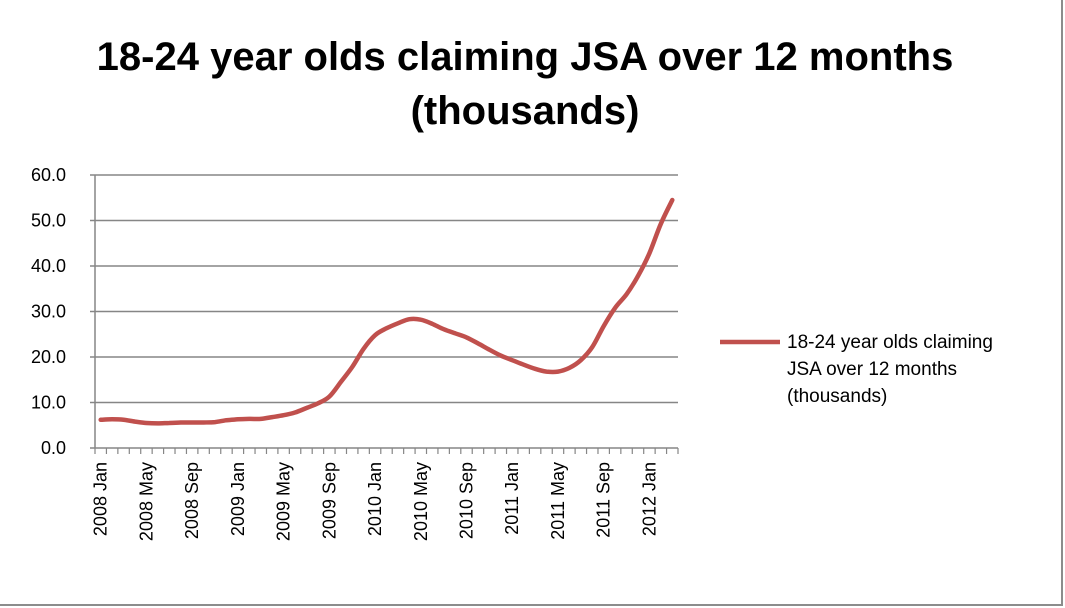 The image size is (1065, 608). Describe the element at coordinates (48, 175) in the screenshot. I see `y-tick-label: 60.0` at that location.